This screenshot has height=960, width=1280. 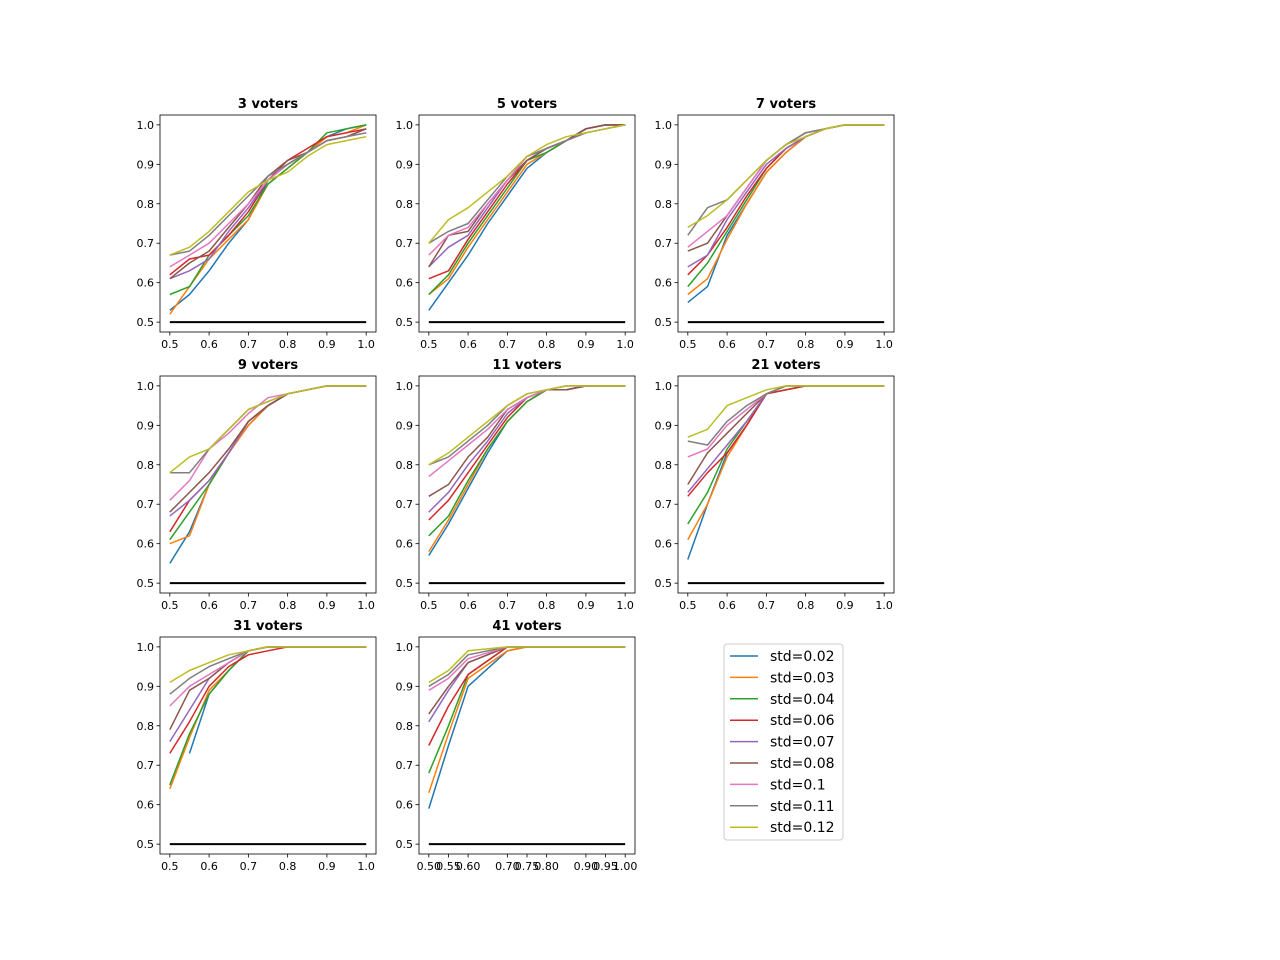 What do you see at coordinates (527, 866) in the screenshot?
I see `x-tick-label: 0.75` at bounding box center [527, 866].